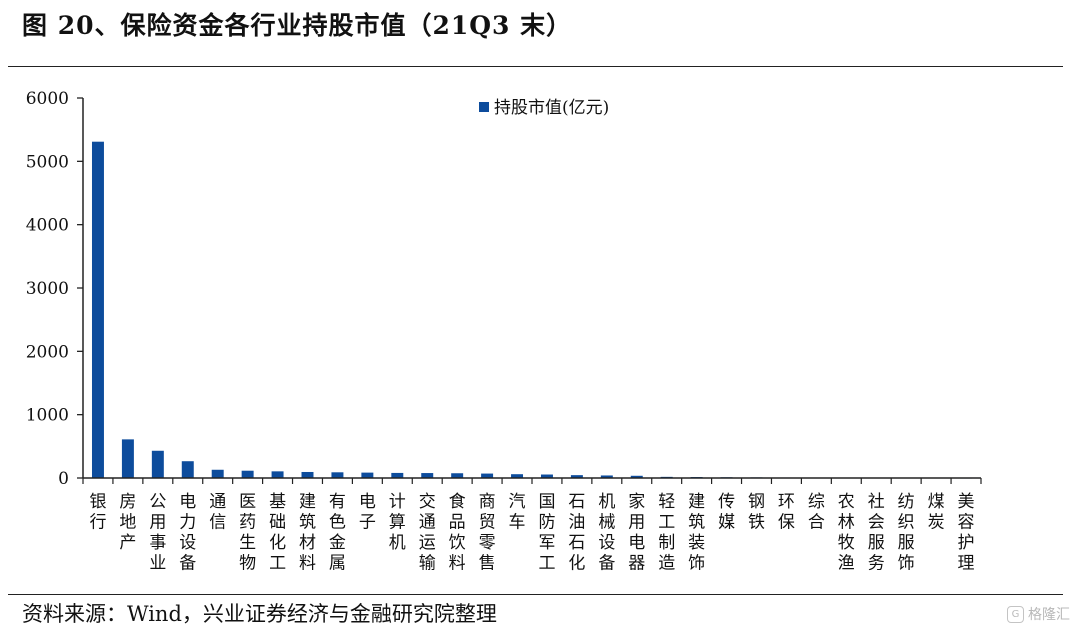 The width and height of the screenshot is (1080, 635). What do you see at coordinates (876, 533) in the screenshot?
I see `x-category-label: 社会服务` at bounding box center [876, 533].